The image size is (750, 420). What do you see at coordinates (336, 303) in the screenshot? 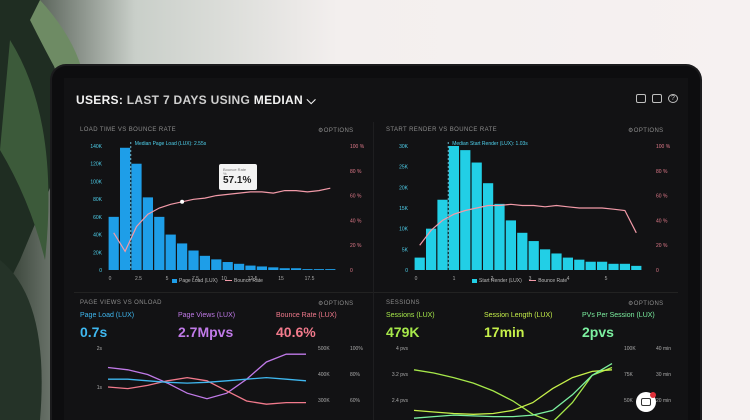
I see `options-button-pageviews: OPTIONS` at bounding box center [336, 303].